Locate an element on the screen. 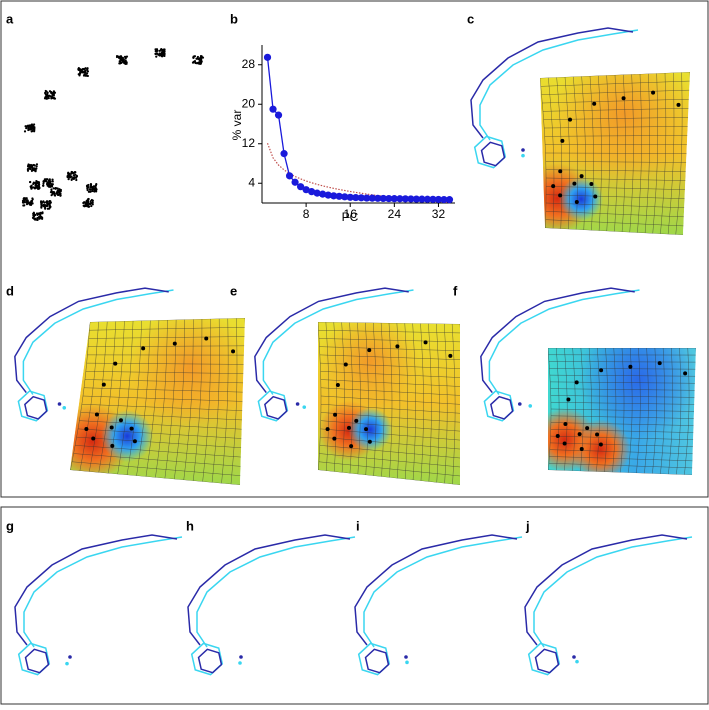  panel-label: d is located at coordinates (10, 290).